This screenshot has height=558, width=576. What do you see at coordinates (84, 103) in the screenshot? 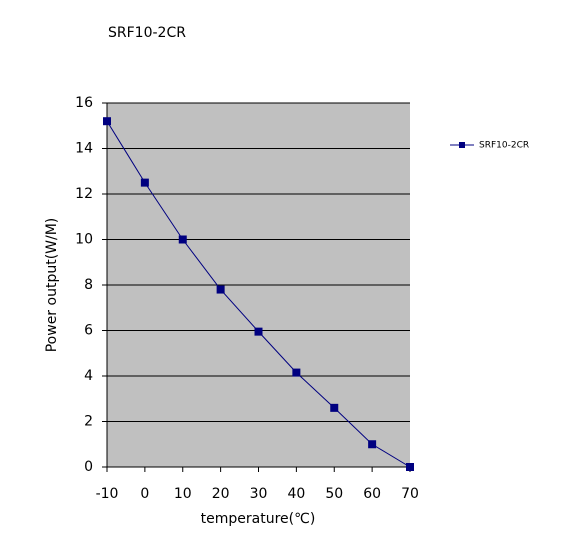
I see `y-tick-label: 16` at bounding box center [84, 103].